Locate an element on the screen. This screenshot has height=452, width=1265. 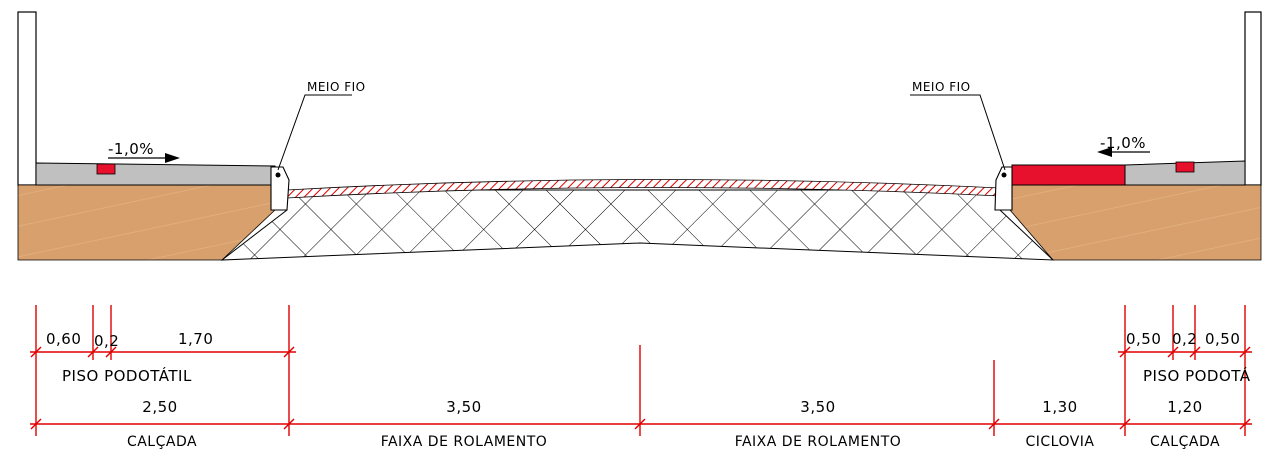
tactile-tile-right is located at coordinates (1185, 167).